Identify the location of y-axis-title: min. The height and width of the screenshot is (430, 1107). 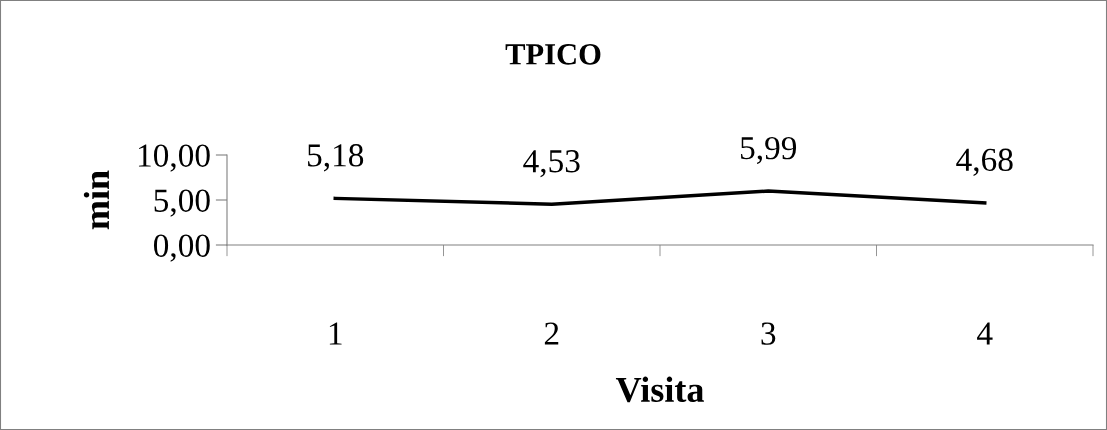
(96, 200).